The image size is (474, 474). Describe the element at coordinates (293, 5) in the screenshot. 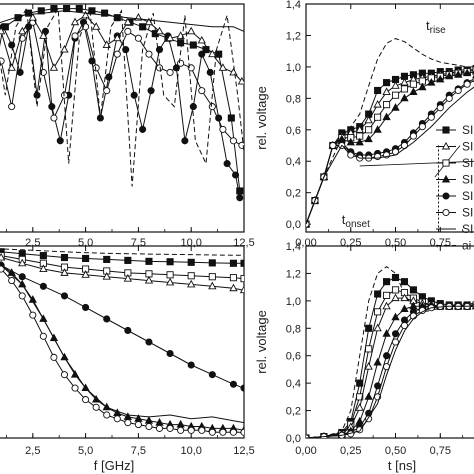

I see `y-tick-label: 1,4` at that location.